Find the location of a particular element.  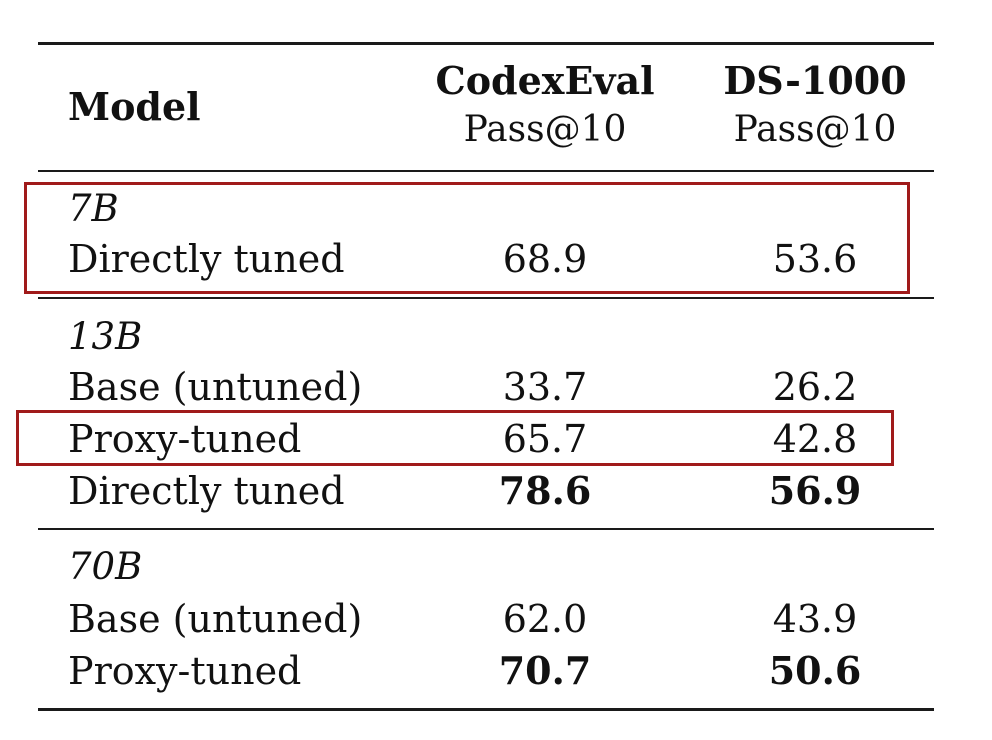

header-model: Model is located at coordinates (134, 106).